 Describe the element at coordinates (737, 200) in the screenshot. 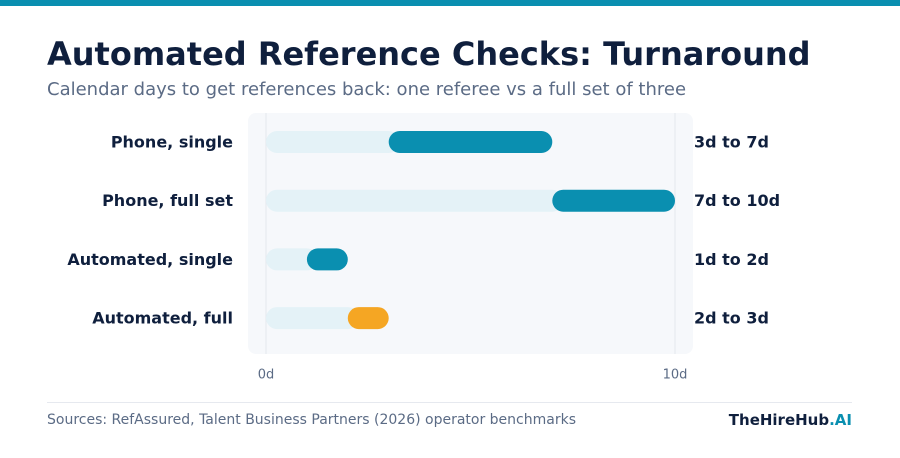

I see `range-value-label: 7d to 10d` at that location.